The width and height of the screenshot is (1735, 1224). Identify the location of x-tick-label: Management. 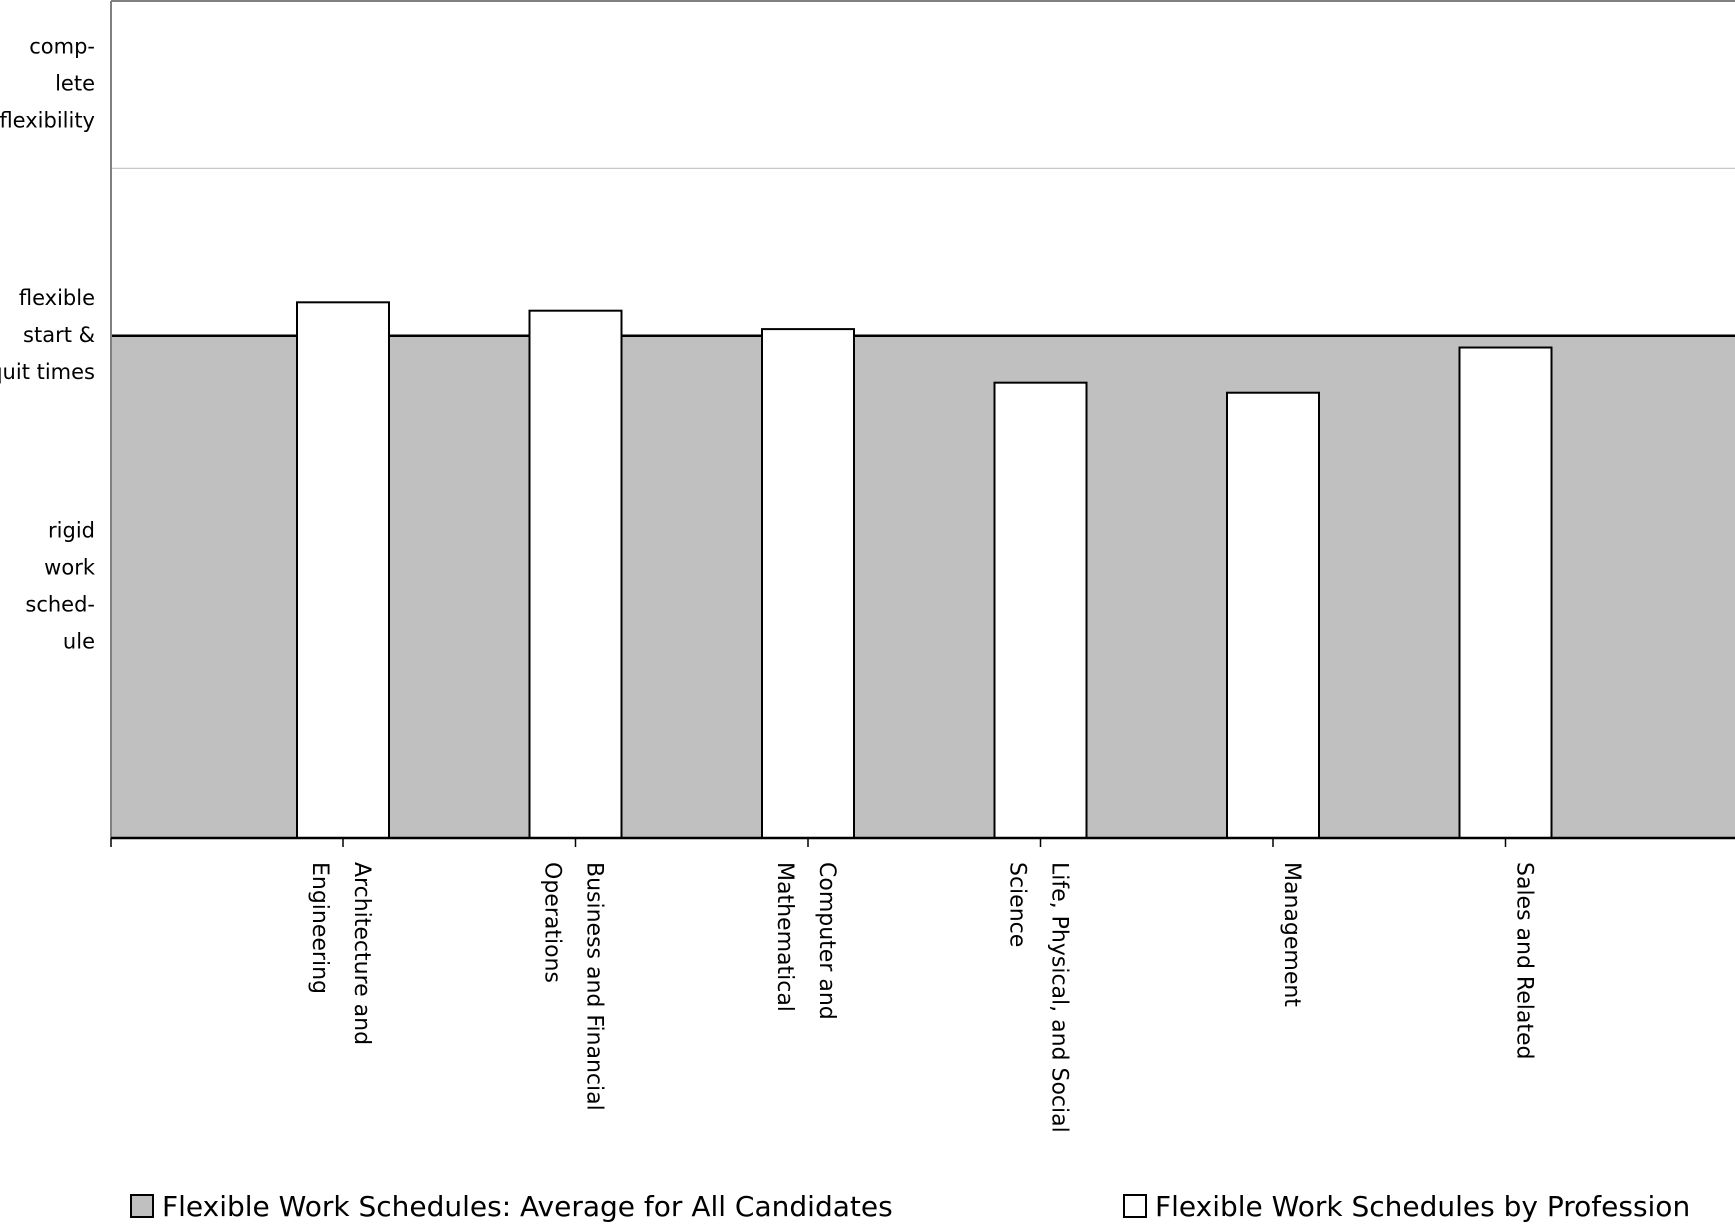
(1291, 934).